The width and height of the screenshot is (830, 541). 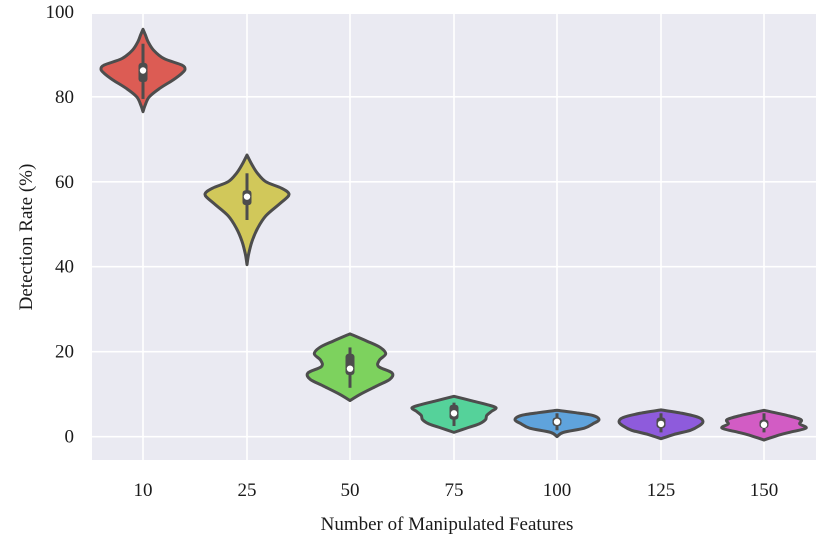 I want to click on x-tick-label: 75, so click(x=454, y=490).